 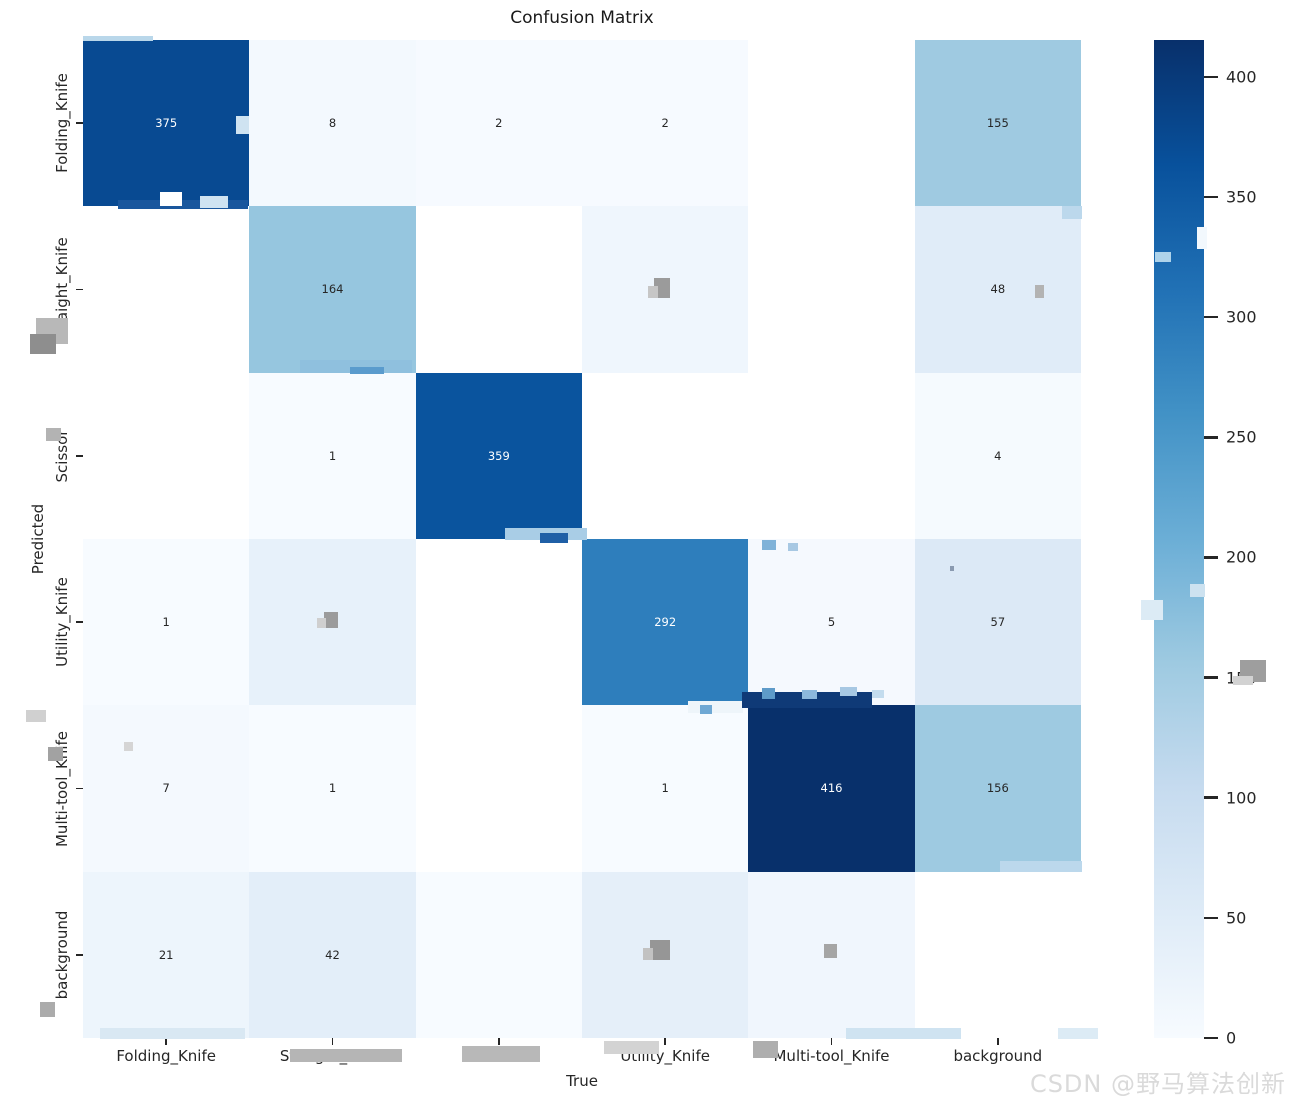 I want to click on colorbar-tick-label: 350, so click(x=1241, y=197).